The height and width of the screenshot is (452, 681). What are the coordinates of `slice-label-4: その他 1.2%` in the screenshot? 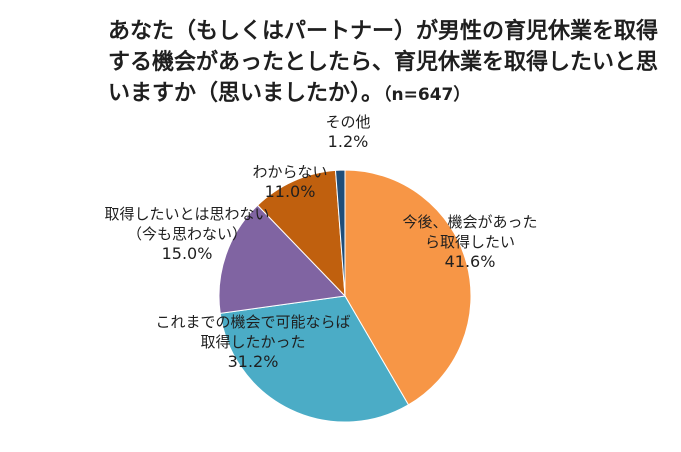 It's located at (348, 132).